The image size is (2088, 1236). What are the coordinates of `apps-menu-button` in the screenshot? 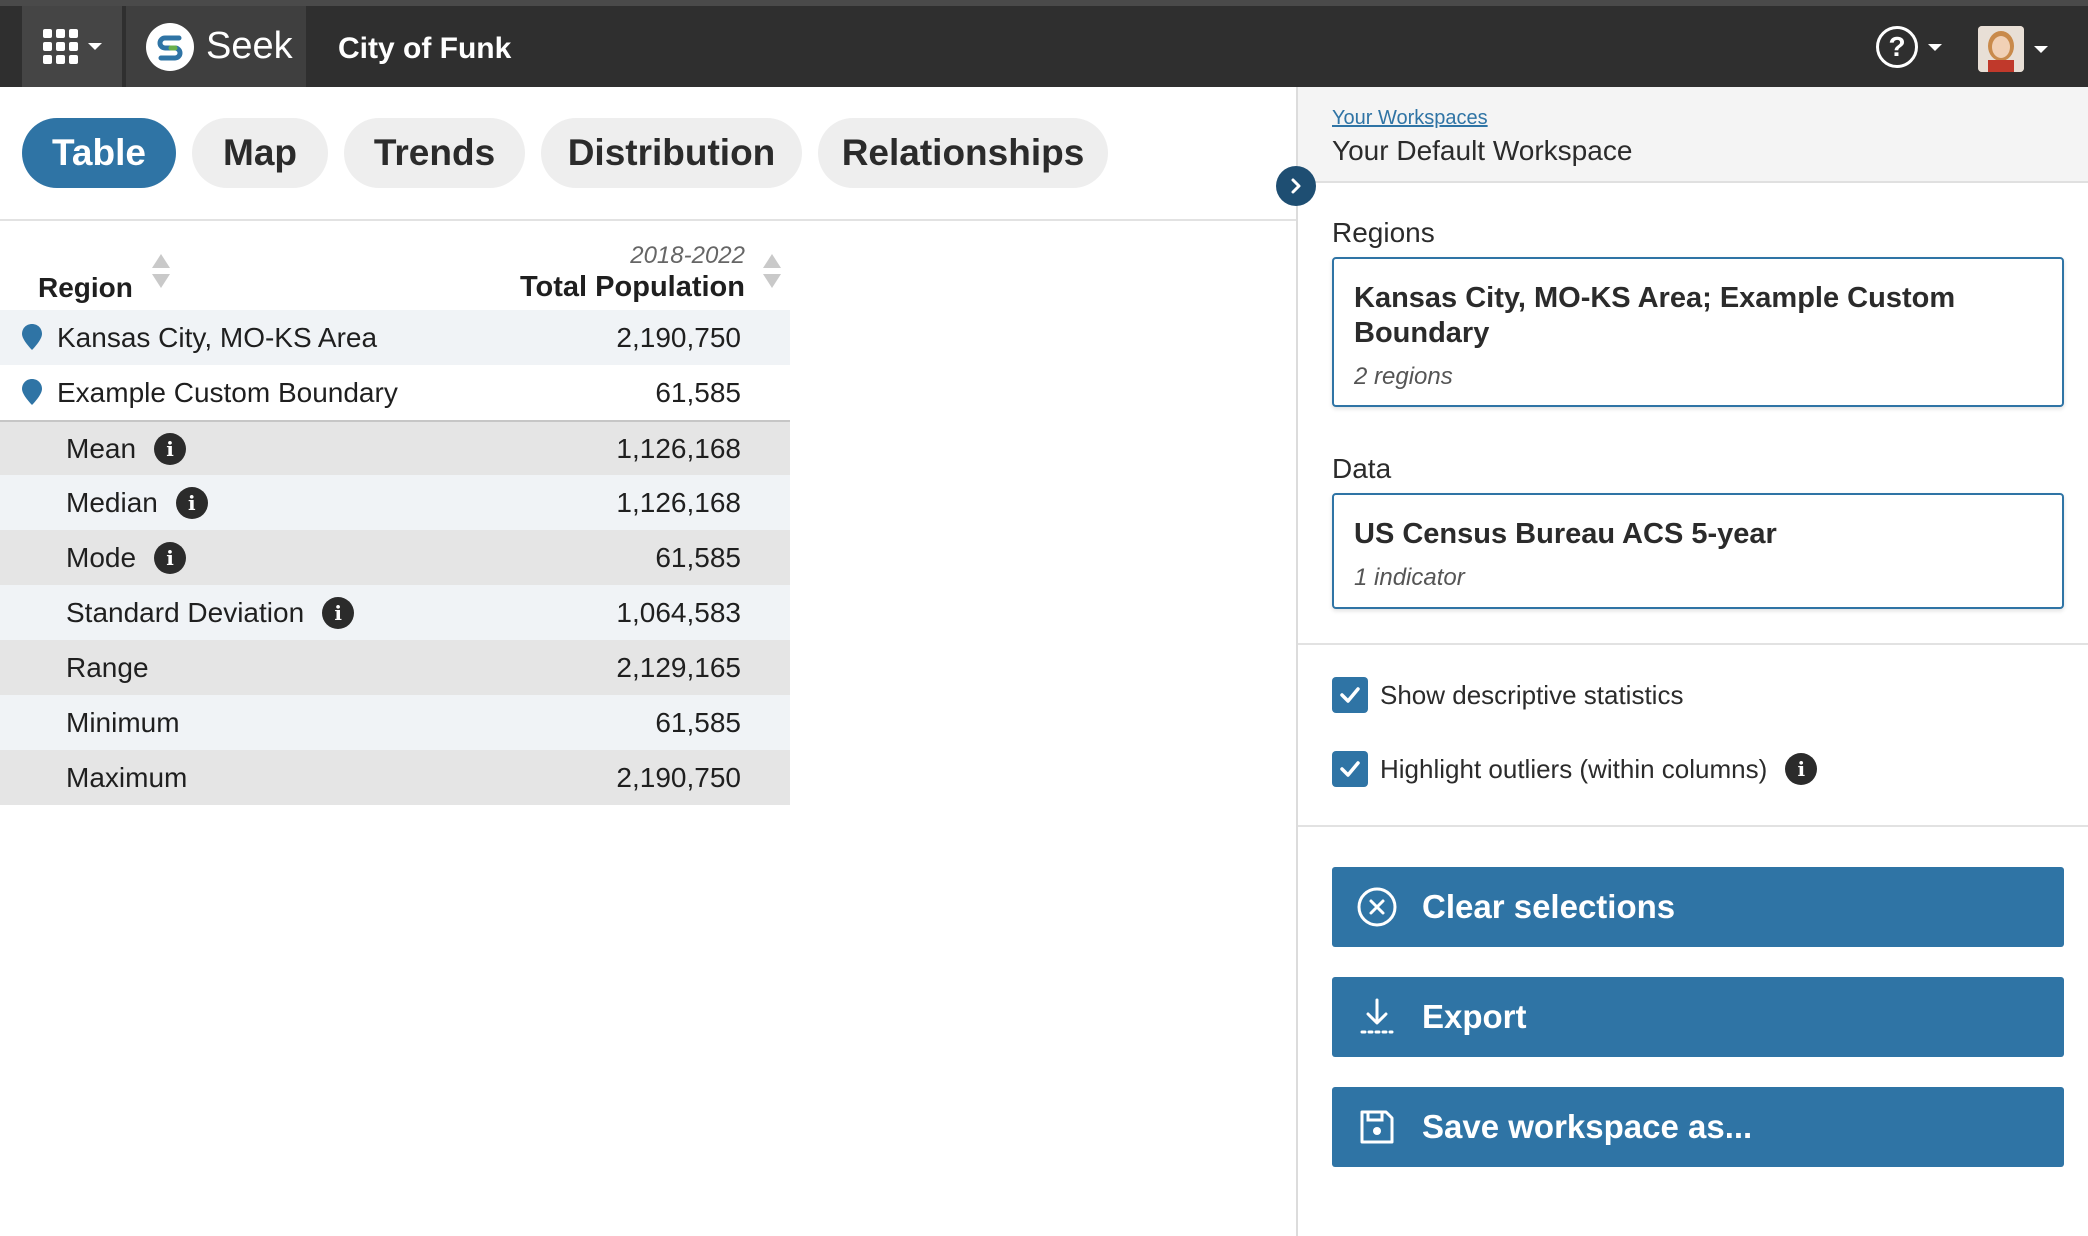 It's located at (72, 46).